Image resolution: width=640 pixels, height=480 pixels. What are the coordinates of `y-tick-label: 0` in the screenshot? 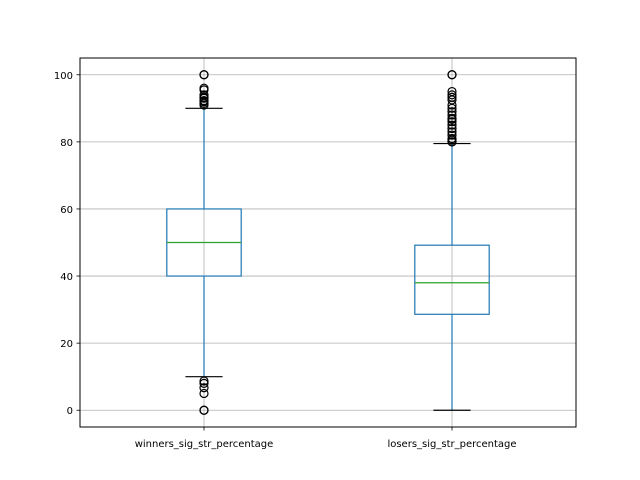 It's located at (70, 411).